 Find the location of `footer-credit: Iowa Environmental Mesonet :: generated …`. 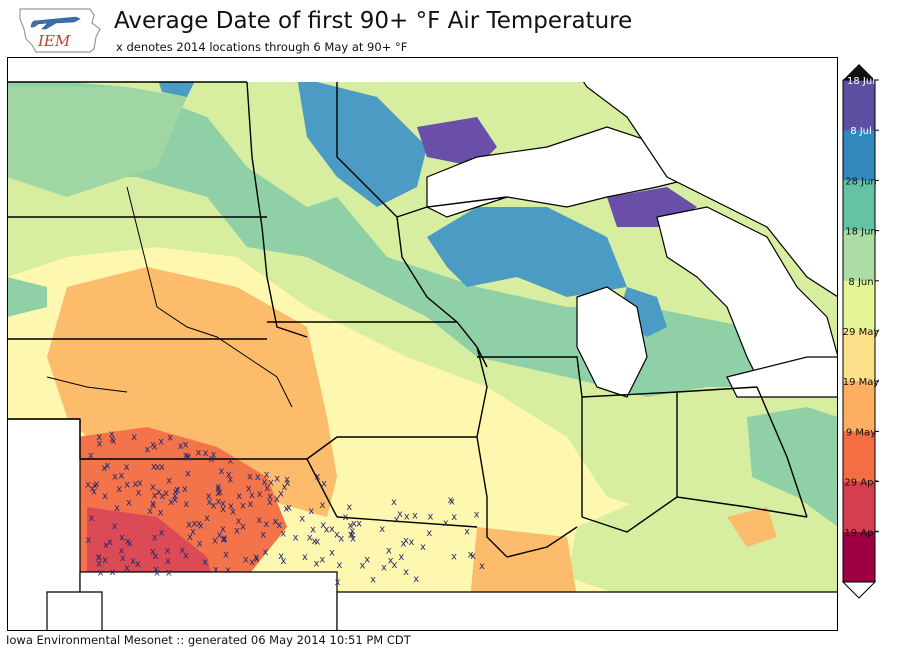

footer-credit: Iowa Environmental Mesonet :: generated … is located at coordinates (208, 640).